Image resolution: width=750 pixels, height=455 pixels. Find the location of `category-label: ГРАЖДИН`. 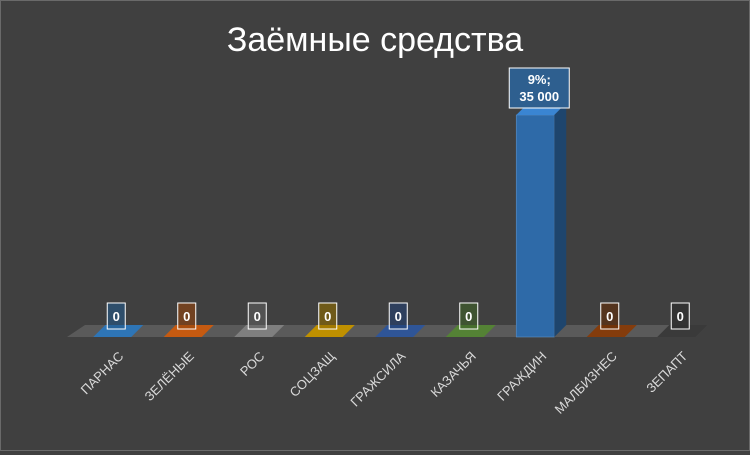

category-label: ГРАЖДИН is located at coordinates (521, 376).